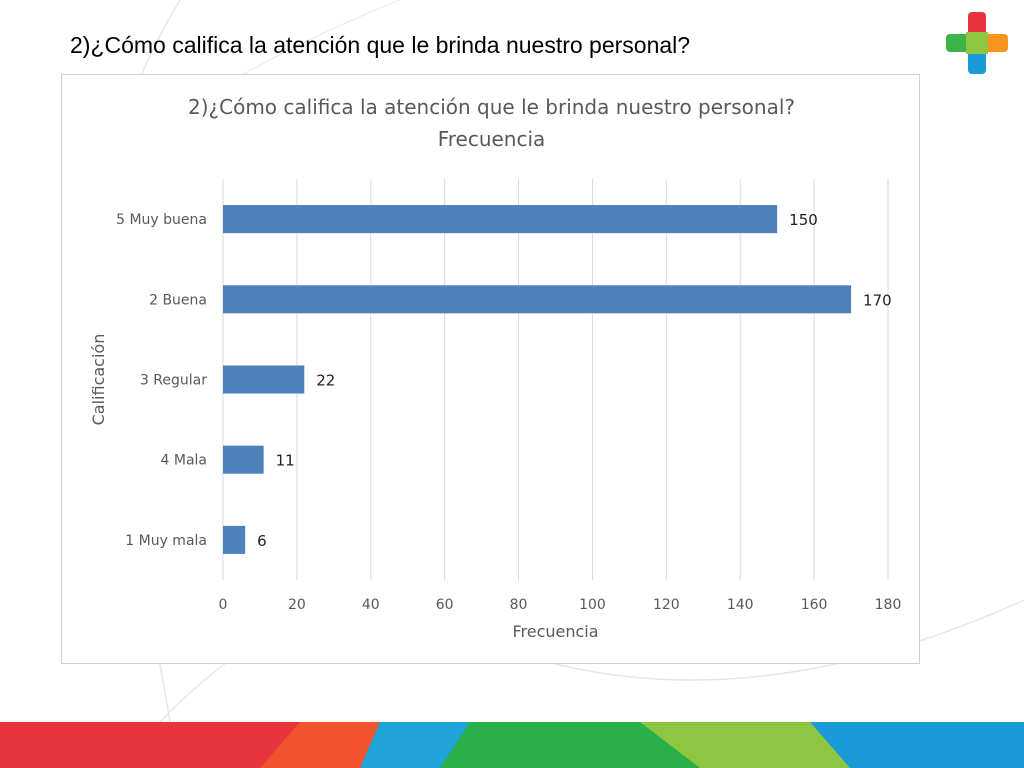 This screenshot has height=768, width=1024. I want to click on x-tick-label: 60, so click(445, 605).